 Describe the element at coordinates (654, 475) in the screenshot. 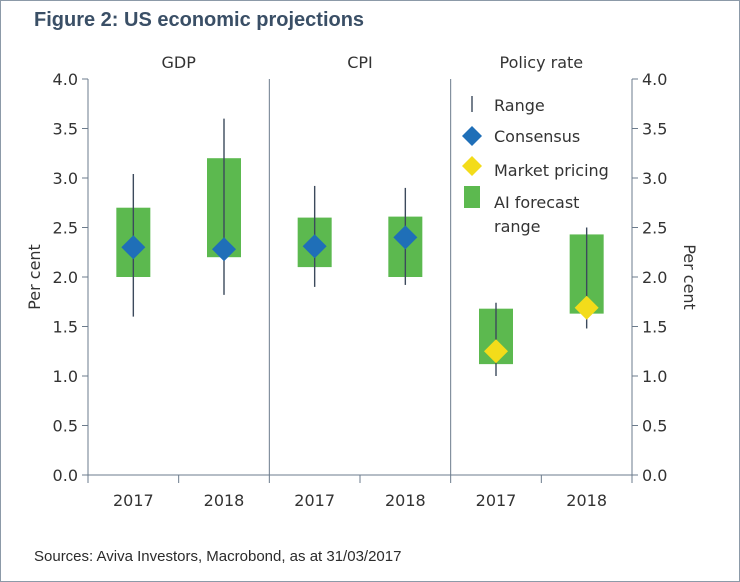

I see `y-tick-label-right: 0.0` at that location.